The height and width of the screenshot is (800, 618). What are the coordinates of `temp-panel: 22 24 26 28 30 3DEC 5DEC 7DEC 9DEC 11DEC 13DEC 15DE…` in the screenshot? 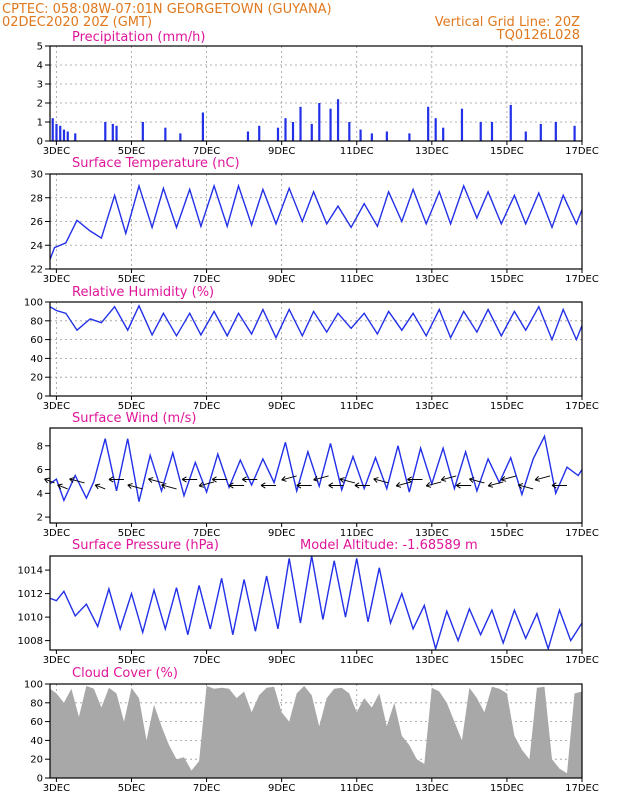 It's located at (314, 228).